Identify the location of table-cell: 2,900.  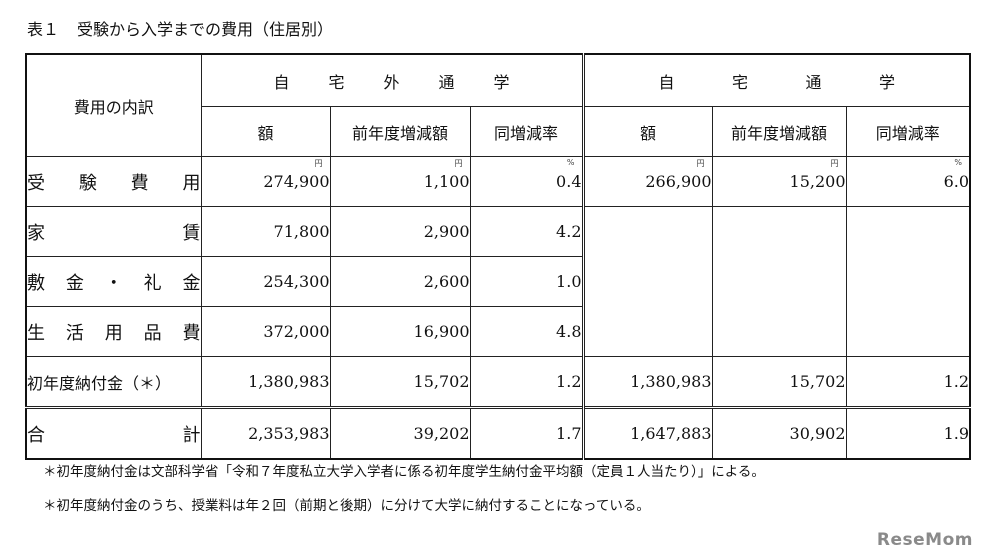
(400, 231).